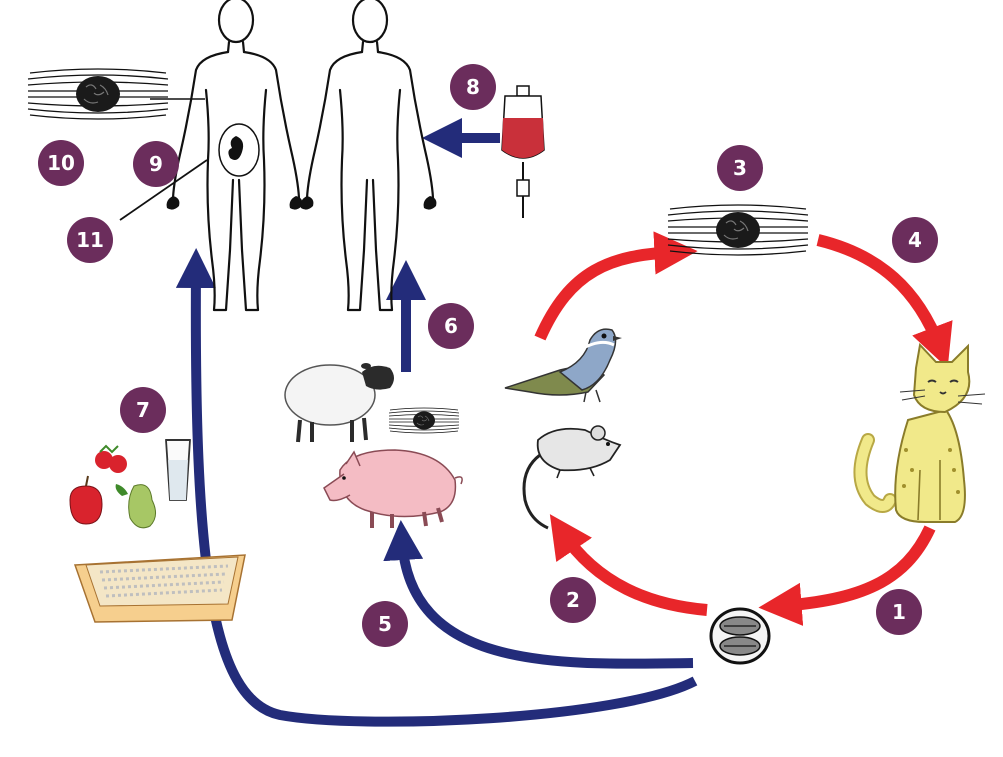 Image resolution: width=1003 pixels, height=757 pixels. Describe the element at coordinates (572, 477) in the screenshot. I see `mouse-icon` at that location.